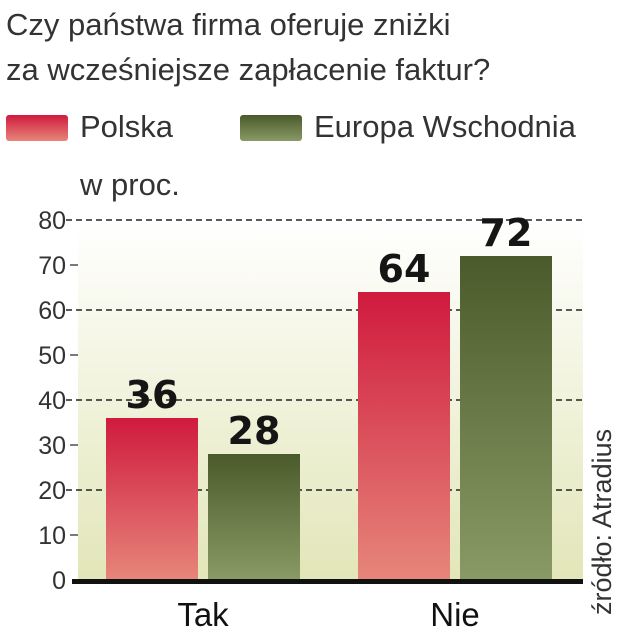  What do you see at coordinates (404, 269) in the screenshot?
I see `value-label-polska-nie: 64` at bounding box center [404, 269].